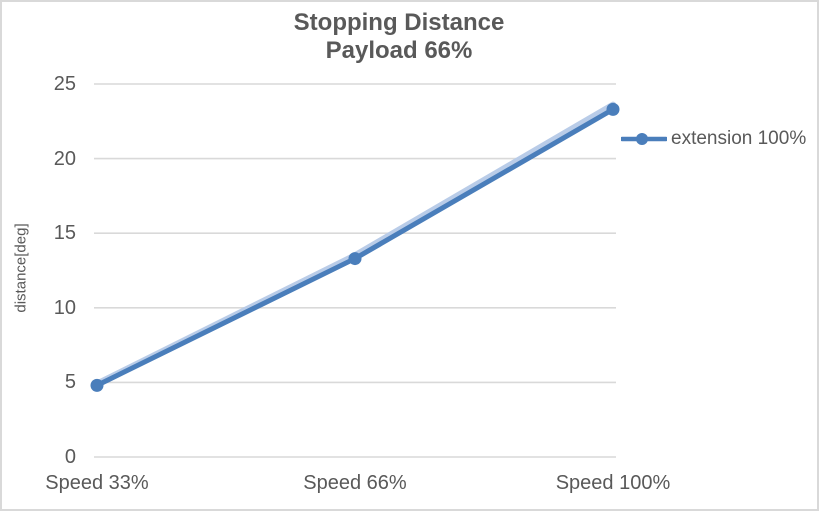 Image resolution: width=819 pixels, height=511 pixels. I want to click on y-tick-label-15: 15, so click(64, 233).